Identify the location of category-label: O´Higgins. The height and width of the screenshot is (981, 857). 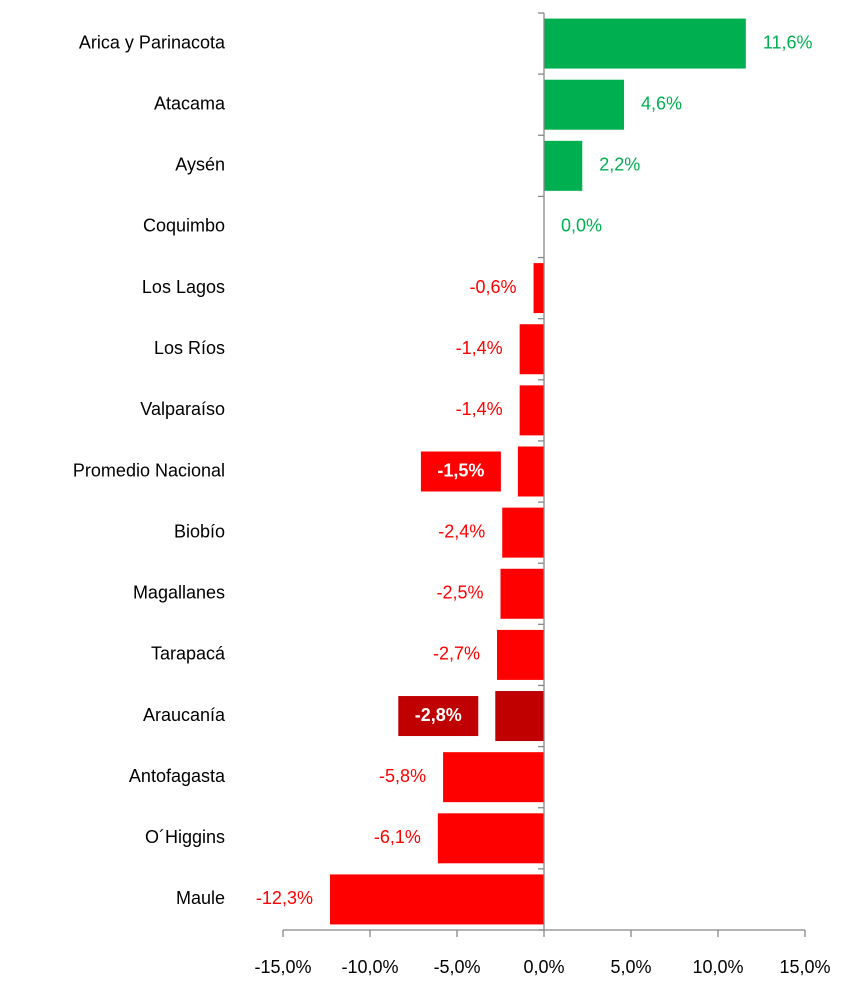
(185, 837).